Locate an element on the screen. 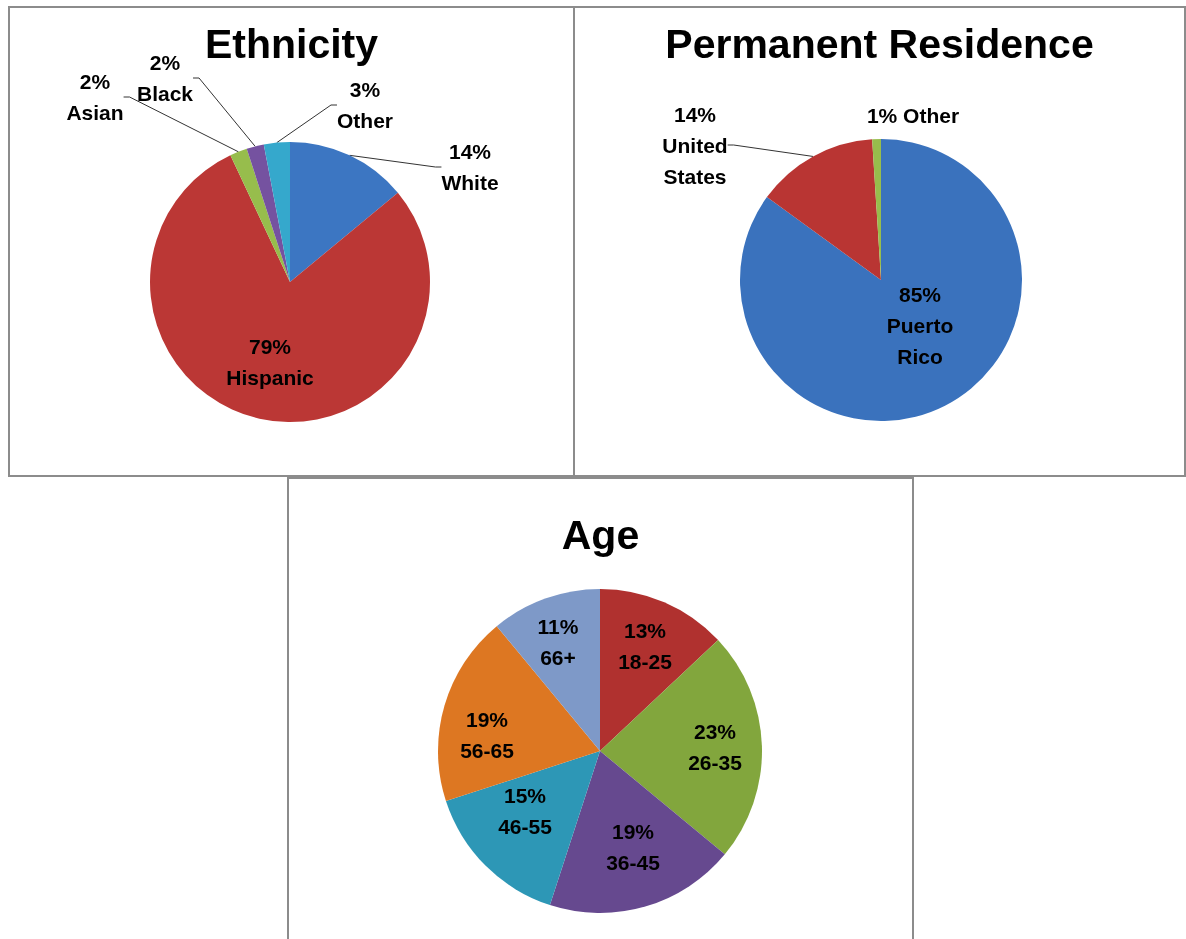  slice-label: White is located at coordinates (470, 182).